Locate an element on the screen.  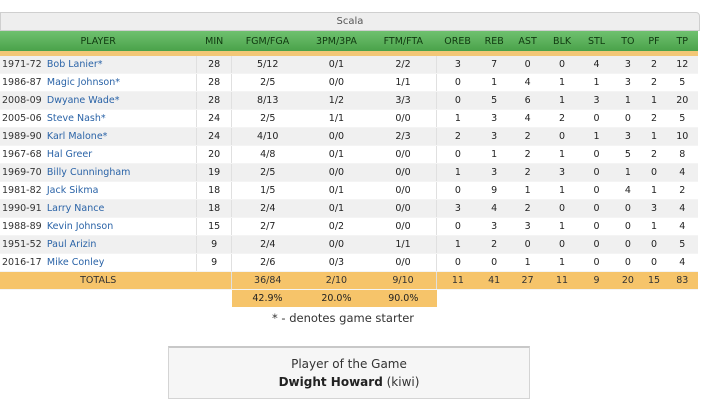
player-link: Billy Cunningham is located at coordinates (120, 172).